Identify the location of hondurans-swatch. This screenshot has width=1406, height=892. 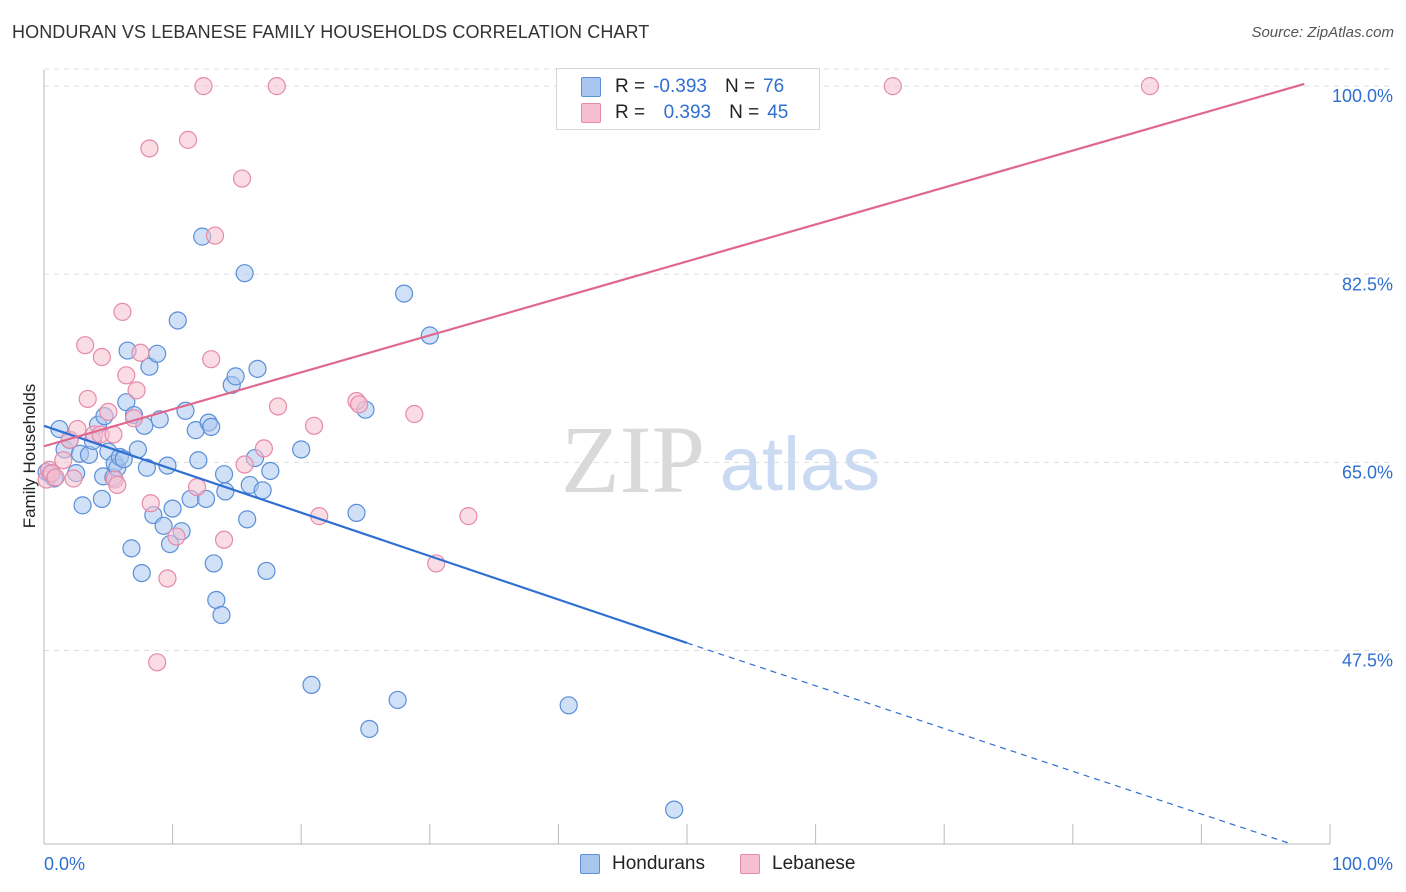
(590, 864).